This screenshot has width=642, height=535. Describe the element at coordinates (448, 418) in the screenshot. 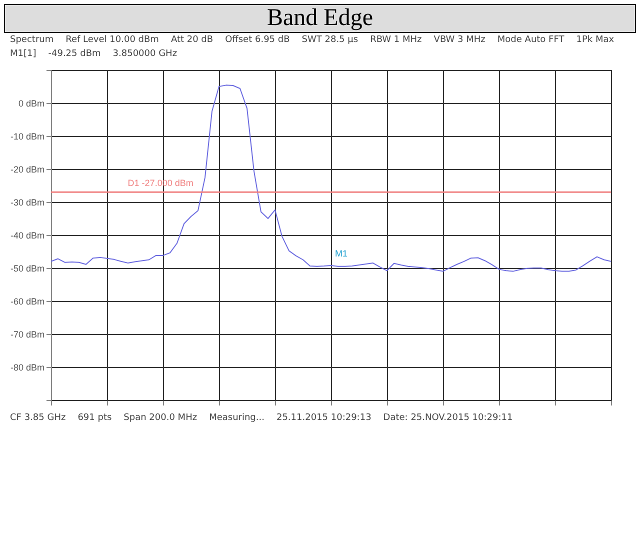

I see `text: Date: 25.NOV.2015 10:29:11` at that location.